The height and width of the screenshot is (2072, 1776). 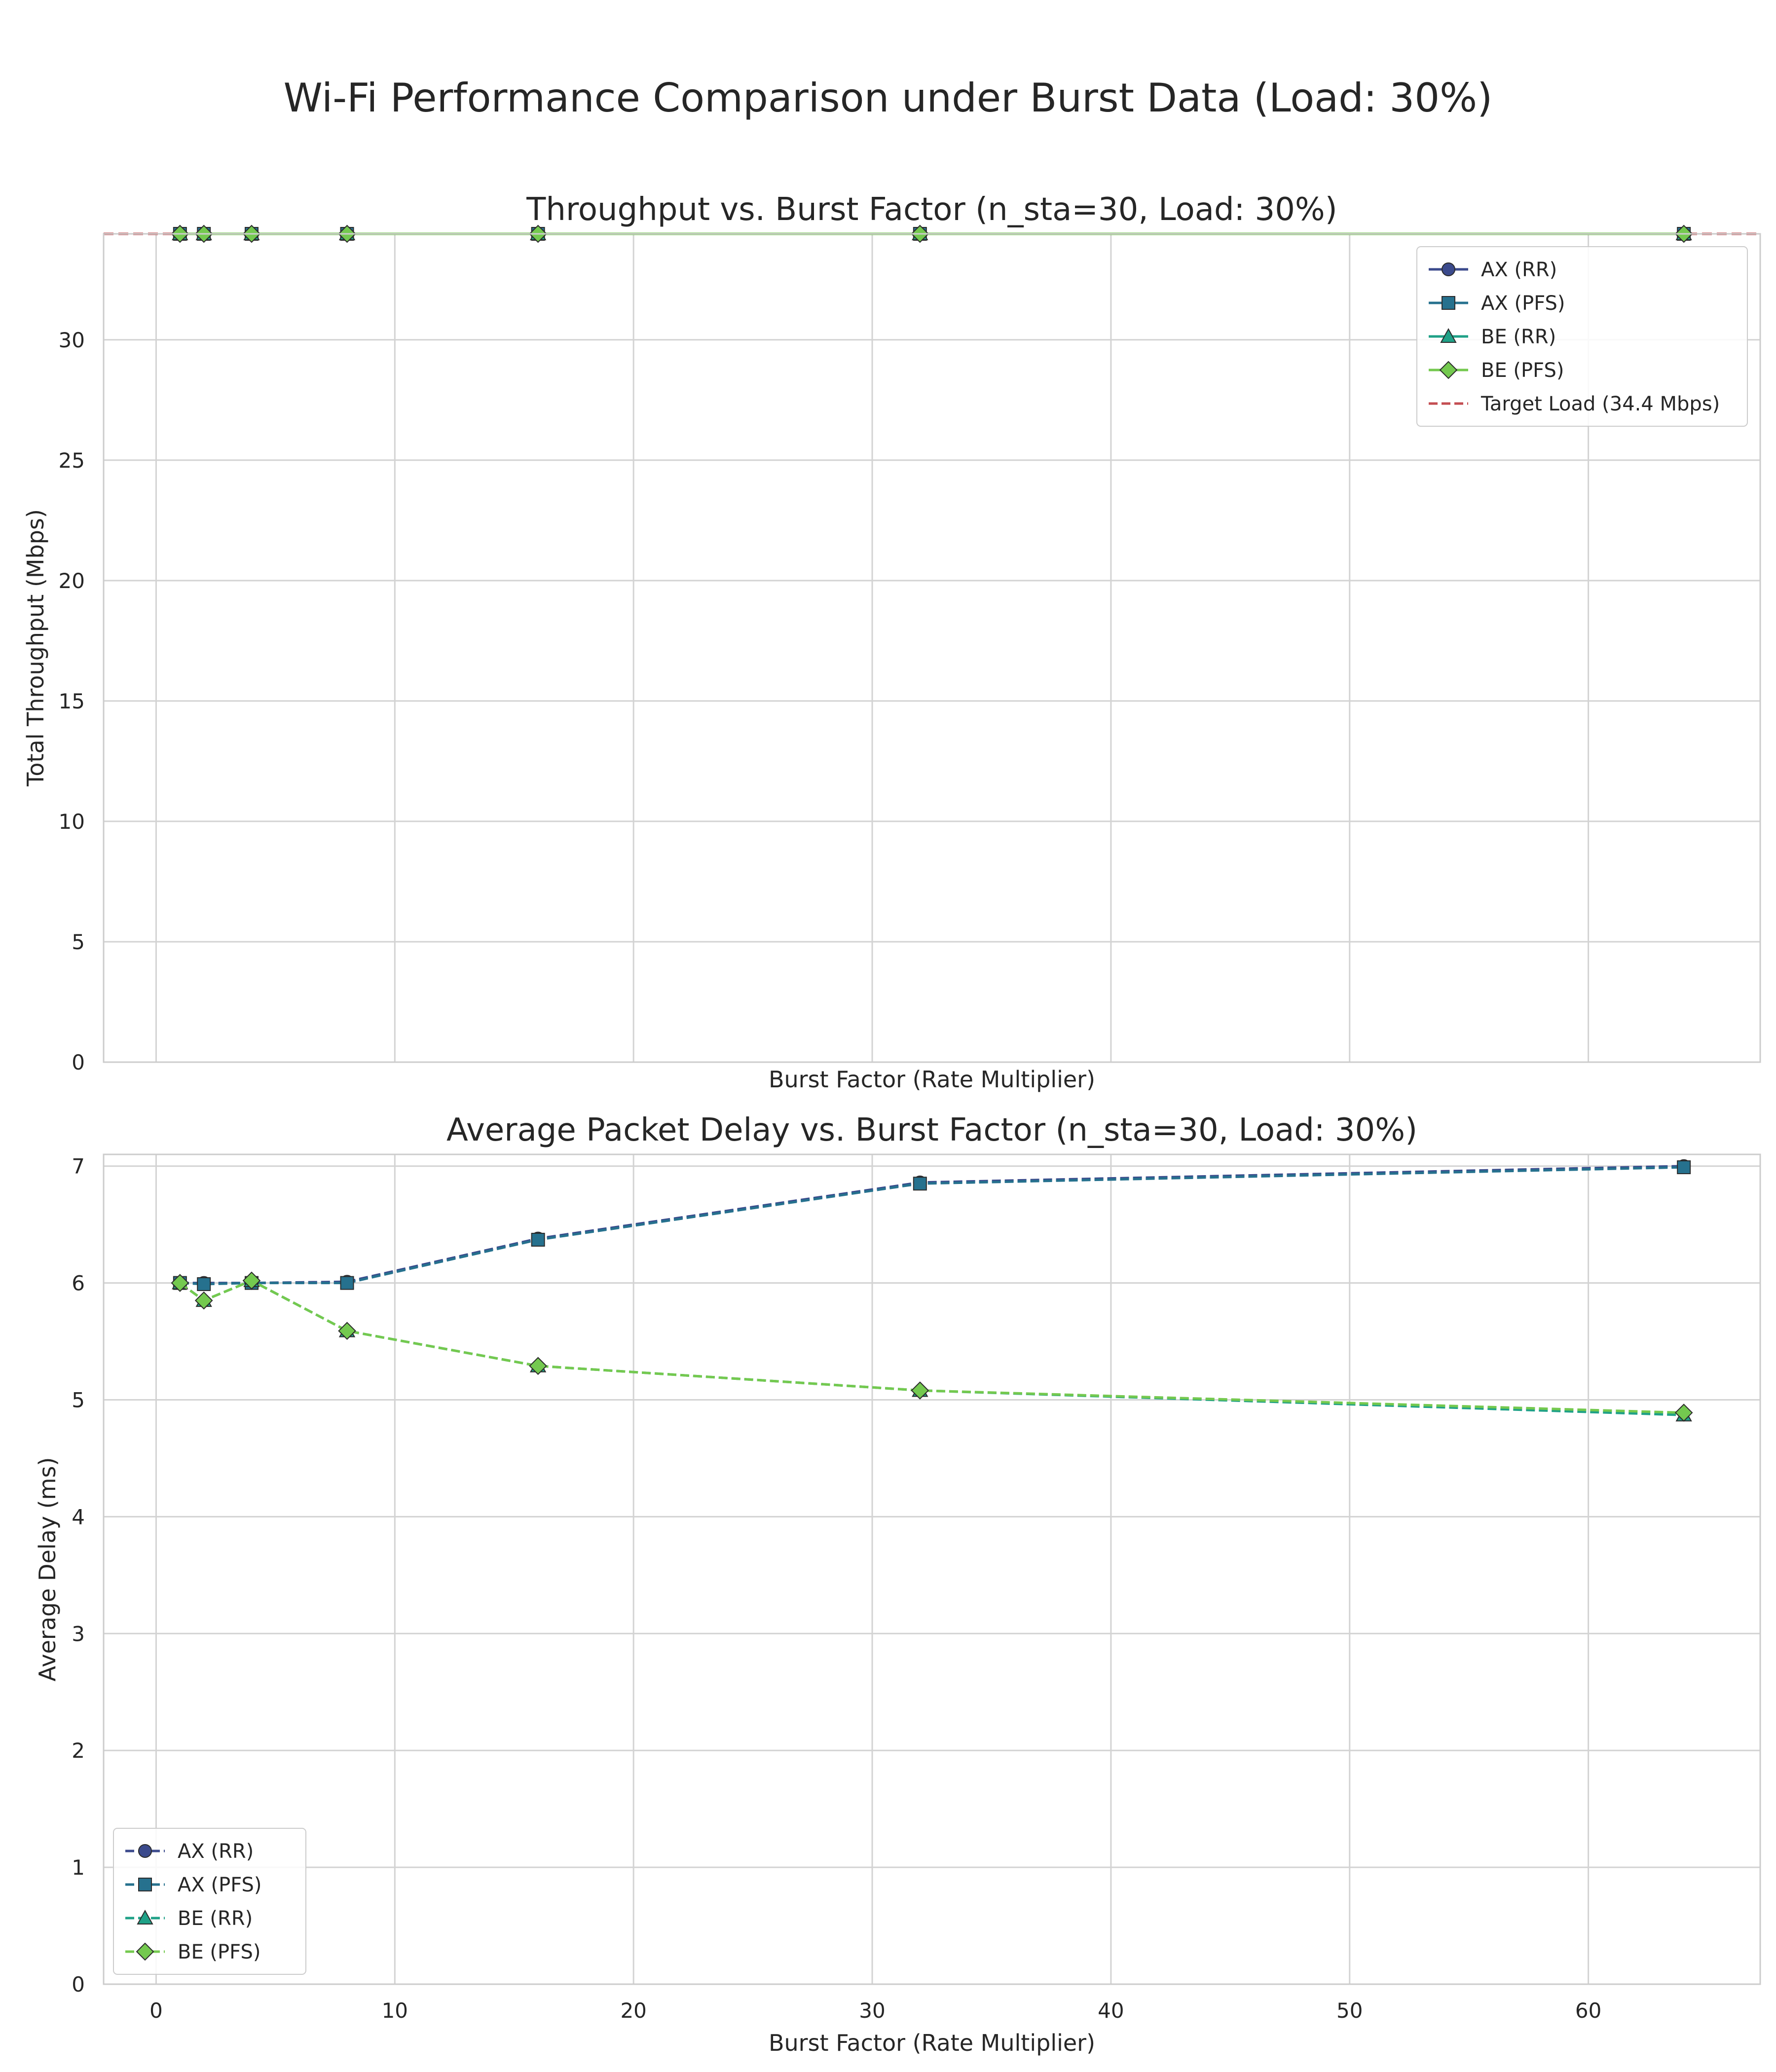 I want to click on throughput-legend-marker-ax-pfs, so click(x=1448, y=303).